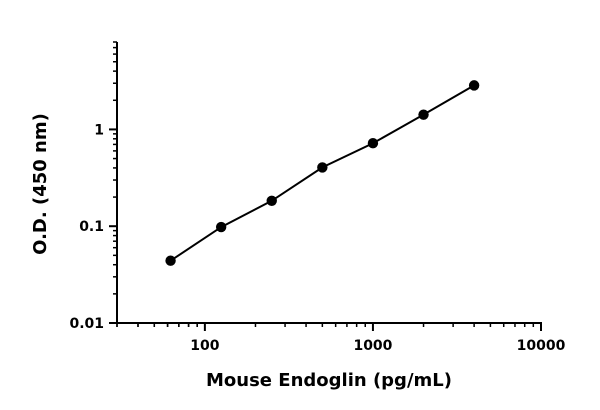  What do you see at coordinates (91, 227) in the screenshot?
I see `y-tick-label: 0.1` at bounding box center [91, 227].